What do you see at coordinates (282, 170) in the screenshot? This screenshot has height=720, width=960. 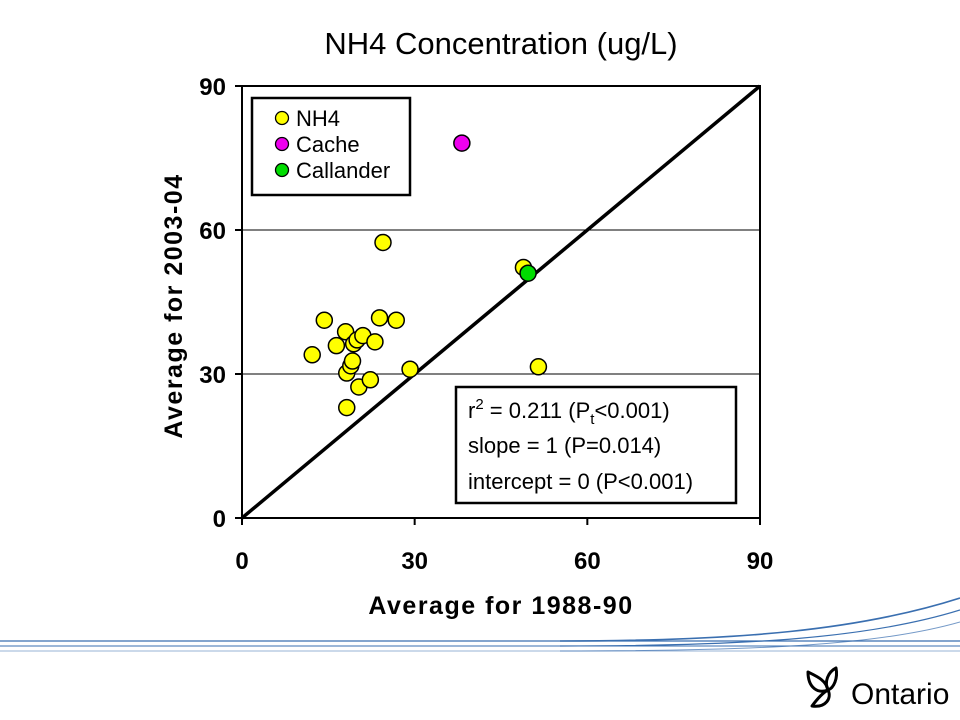 I see `legend-marker-callander` at bounding box center [282, 170].